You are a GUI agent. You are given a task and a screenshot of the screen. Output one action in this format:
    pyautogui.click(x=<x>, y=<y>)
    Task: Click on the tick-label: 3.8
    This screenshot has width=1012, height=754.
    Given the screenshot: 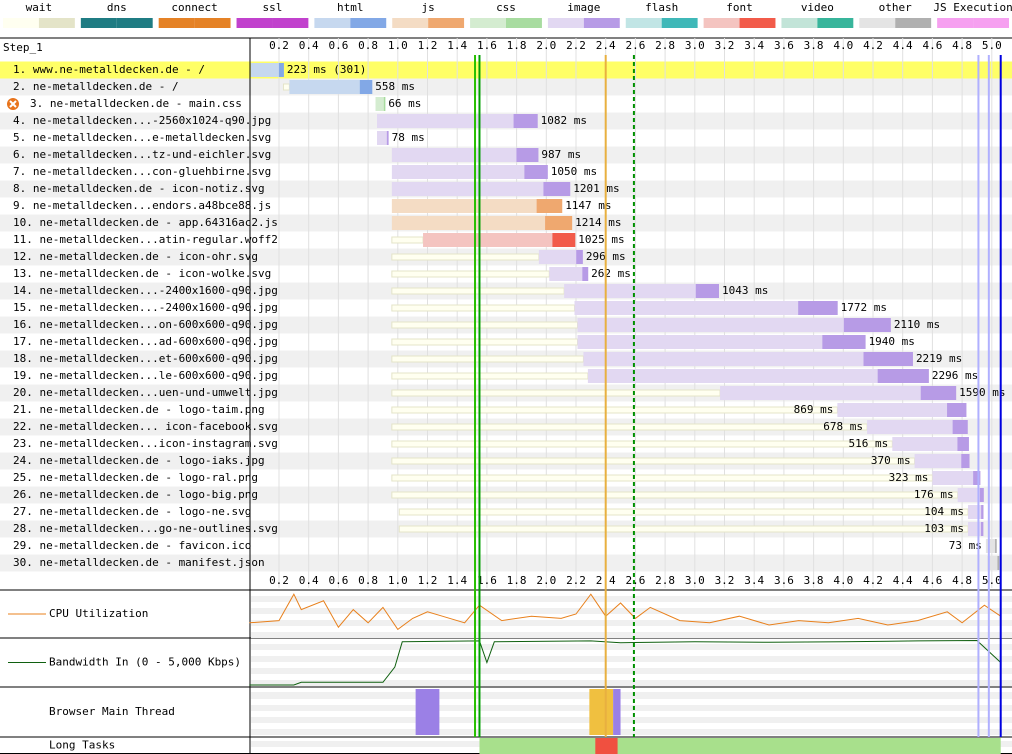 What is the action you would take?
    pyautogui.click(x=814, y=580)
    